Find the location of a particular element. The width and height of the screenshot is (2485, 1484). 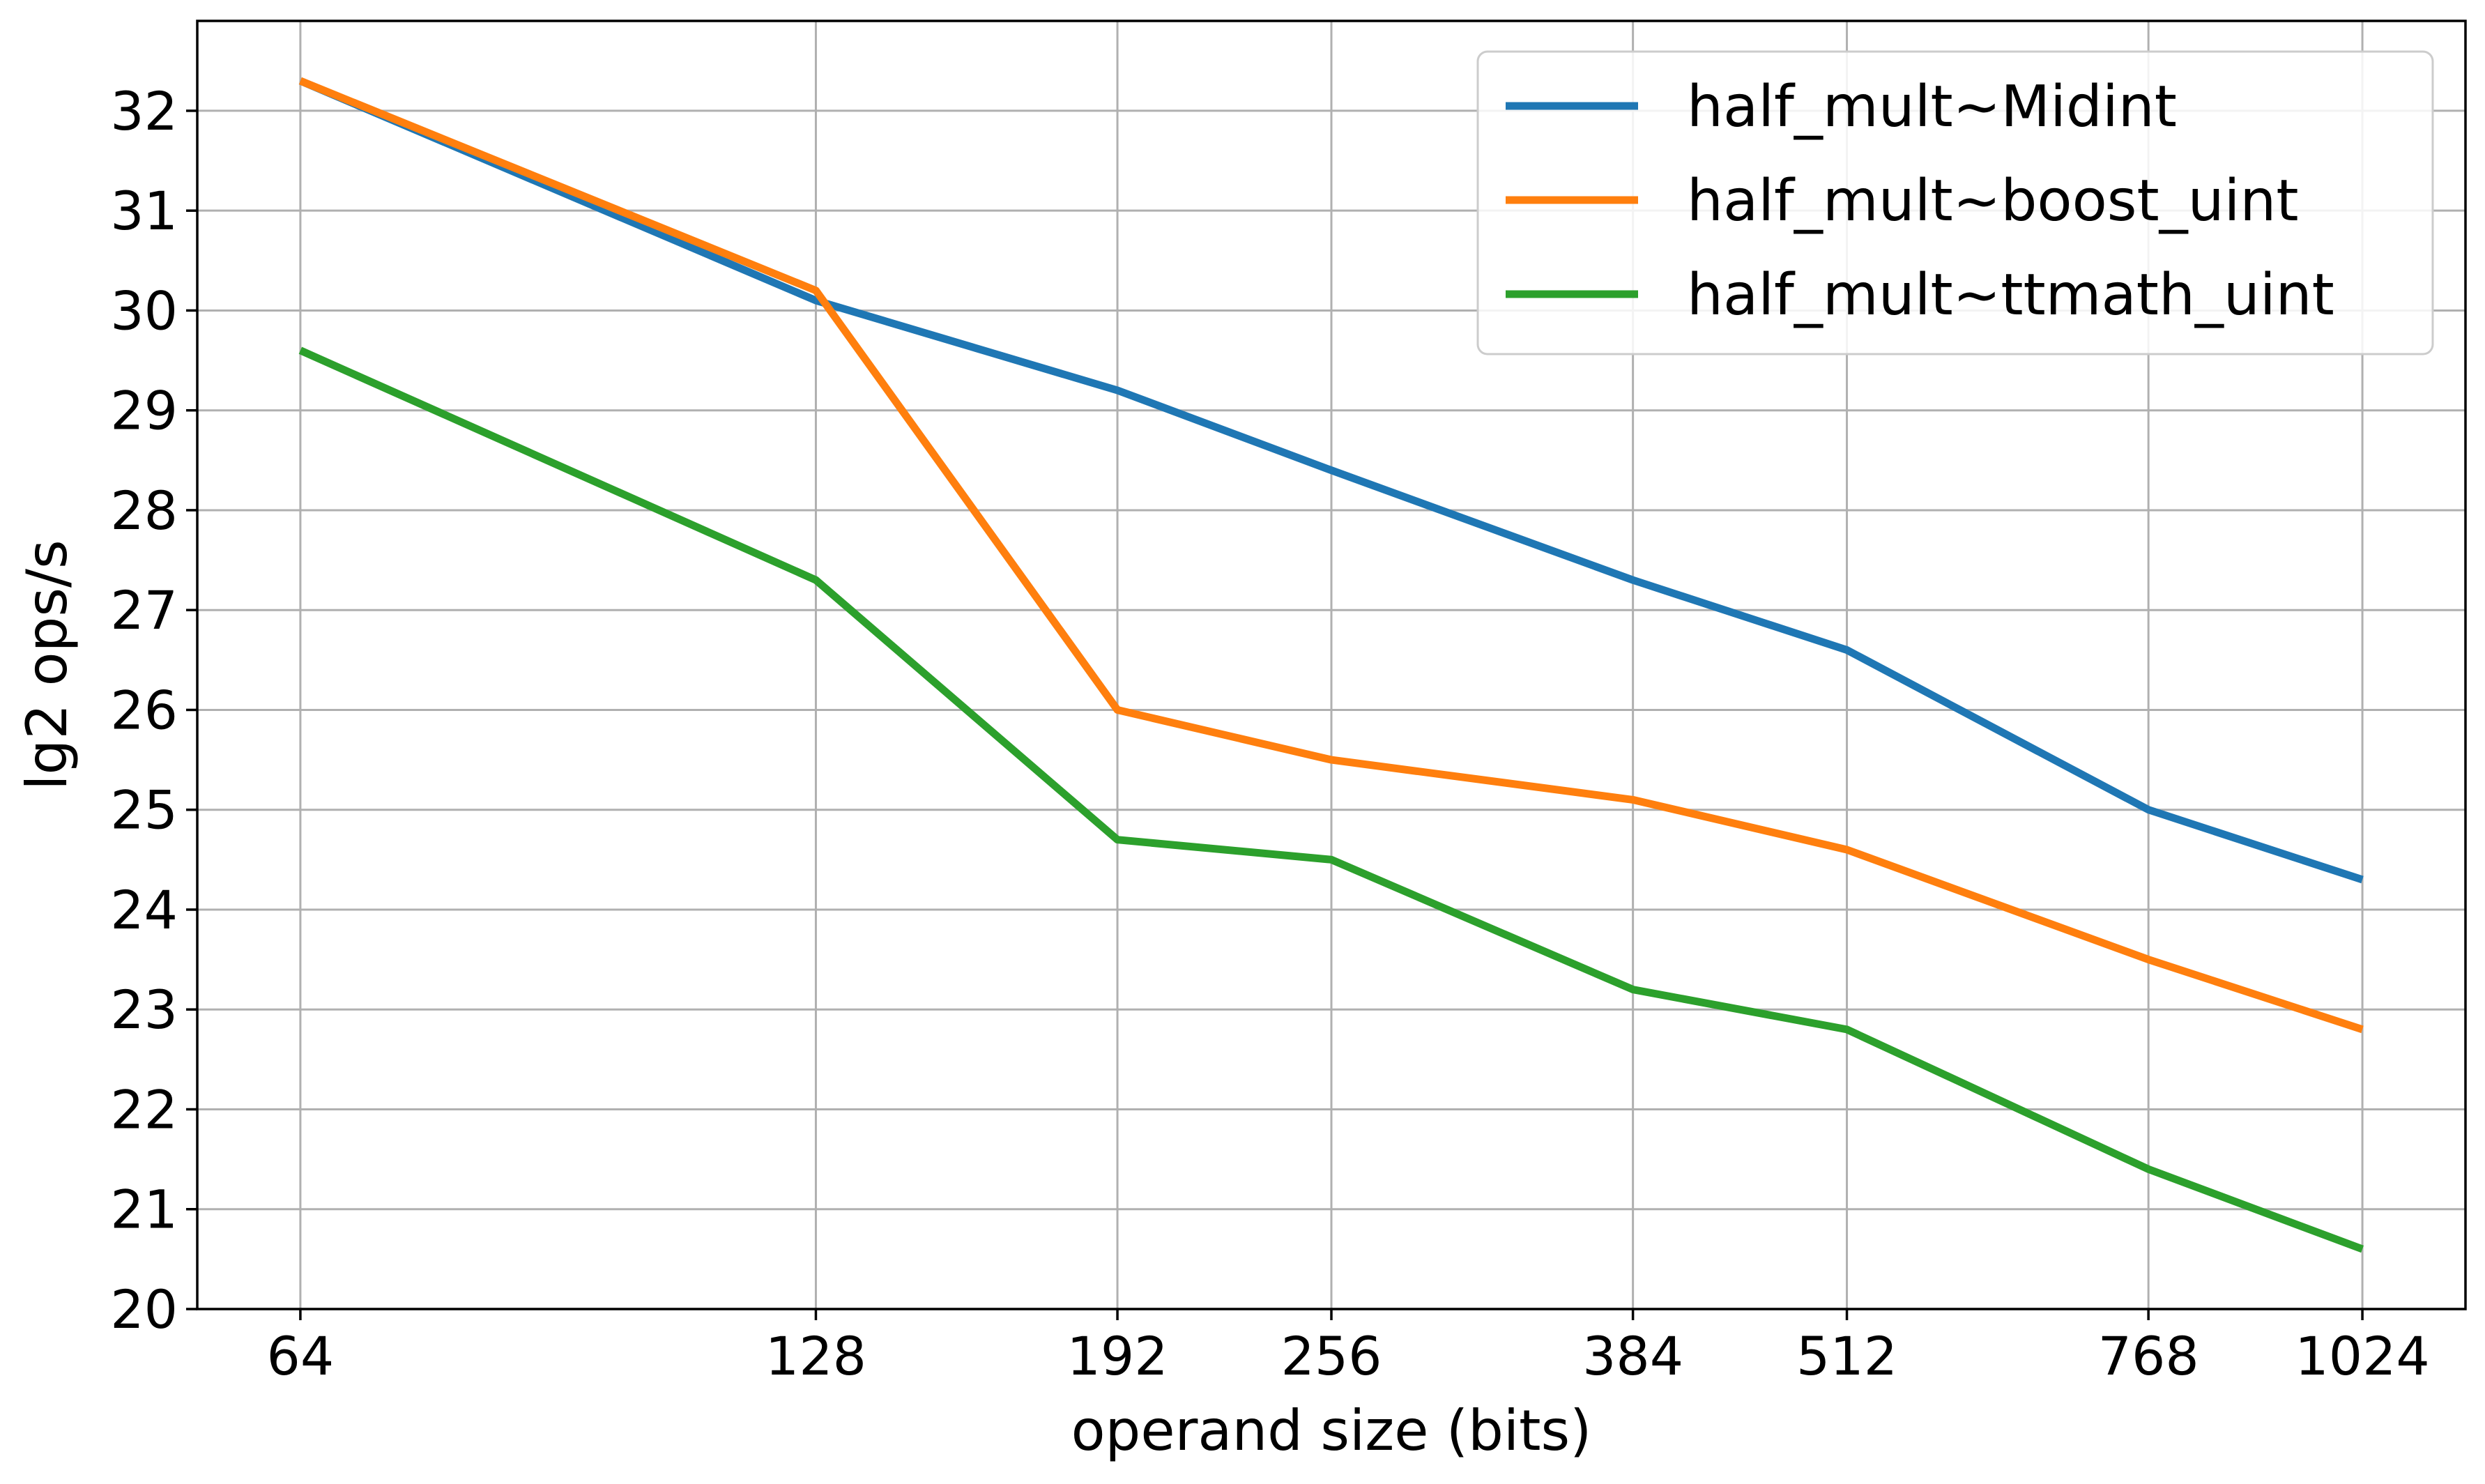

x-tick-label: 64 is located at coordinates (301, 1356).